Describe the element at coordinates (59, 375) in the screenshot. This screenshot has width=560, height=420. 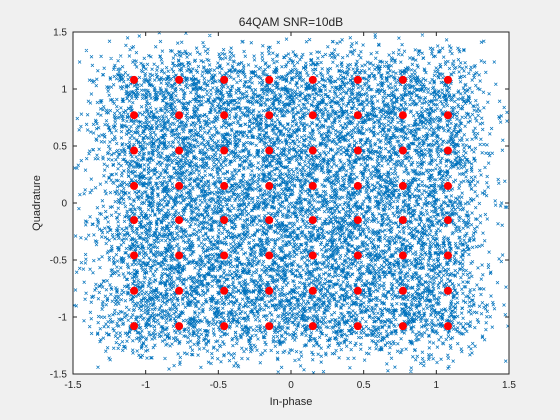
I see `y-tick-label: -1.5` at that location.